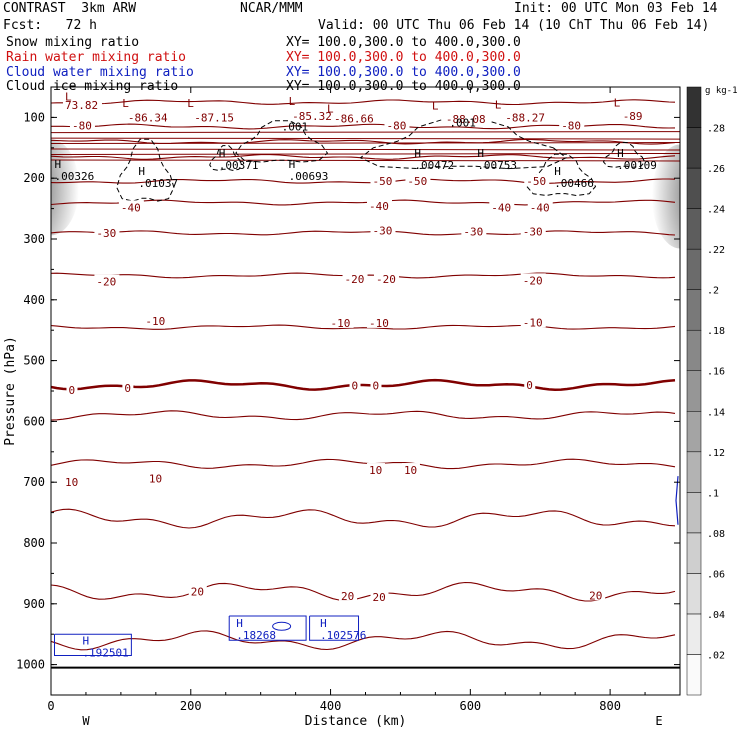 Image resolution: width=740 pixels, height=740 pixels. I want to click on ice-contour-label: .001, so click(462, 122).